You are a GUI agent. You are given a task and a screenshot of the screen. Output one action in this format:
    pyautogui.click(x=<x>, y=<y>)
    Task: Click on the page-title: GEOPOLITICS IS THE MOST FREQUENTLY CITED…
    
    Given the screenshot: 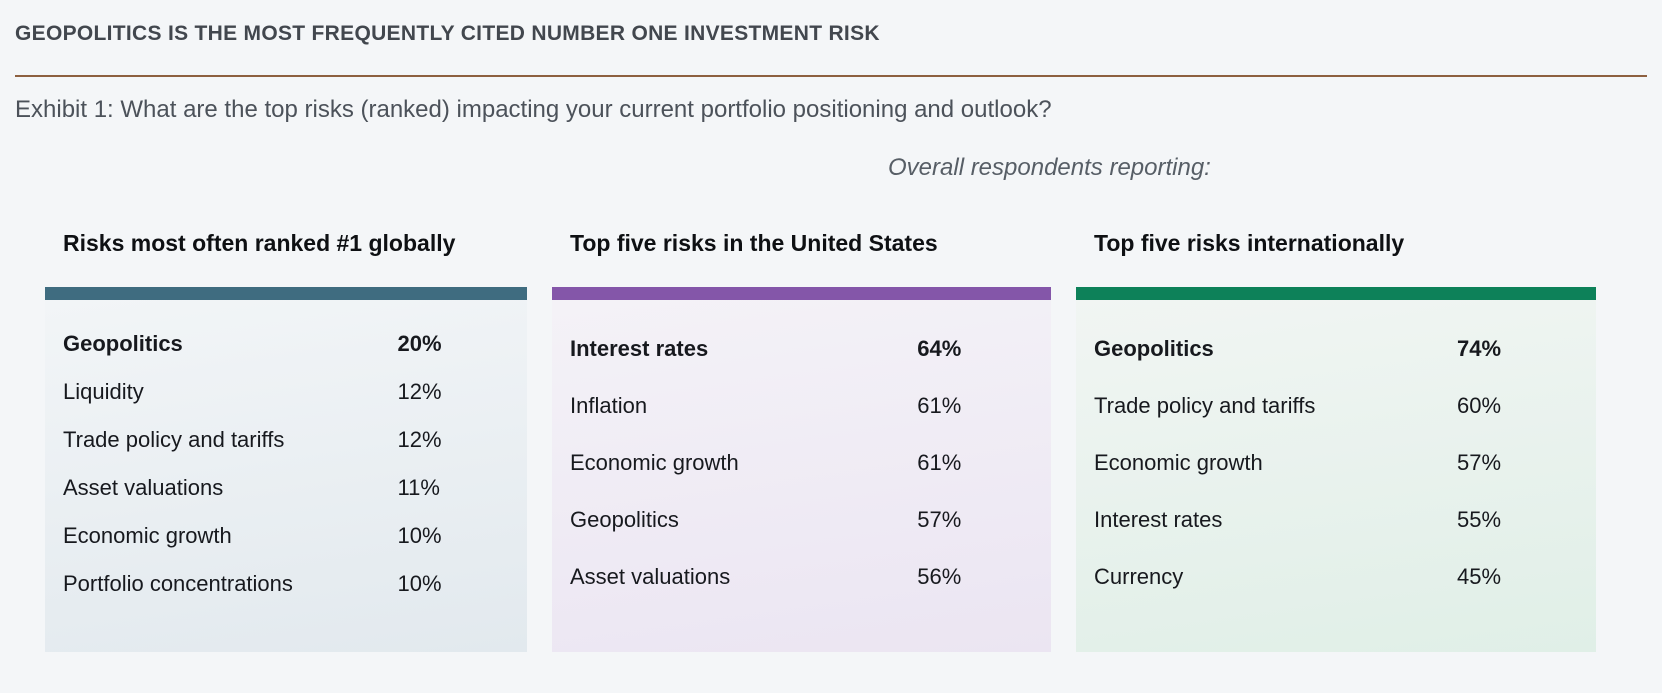 What is the action you would take?
    pyautogui.click(x=447, y=33)
    